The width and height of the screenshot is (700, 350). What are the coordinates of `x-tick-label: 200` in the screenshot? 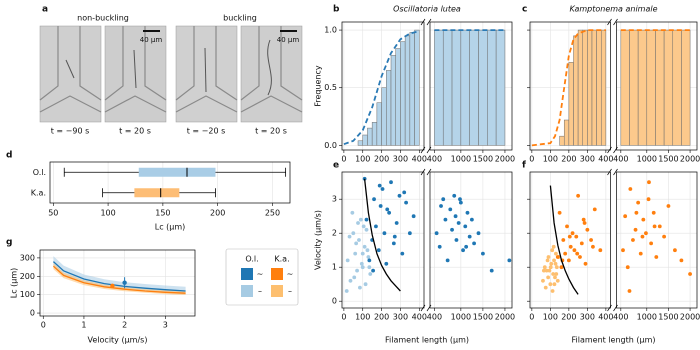 It's located at (568, 317).